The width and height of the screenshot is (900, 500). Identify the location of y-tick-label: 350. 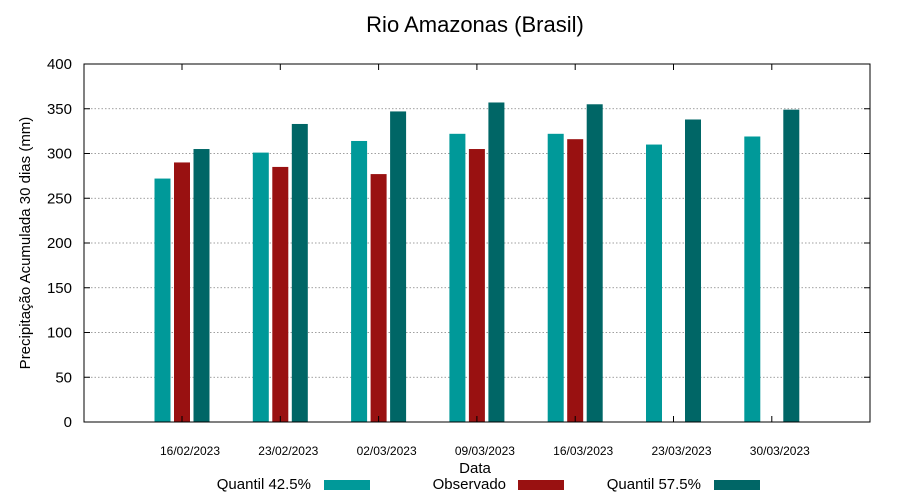
(59, 109).